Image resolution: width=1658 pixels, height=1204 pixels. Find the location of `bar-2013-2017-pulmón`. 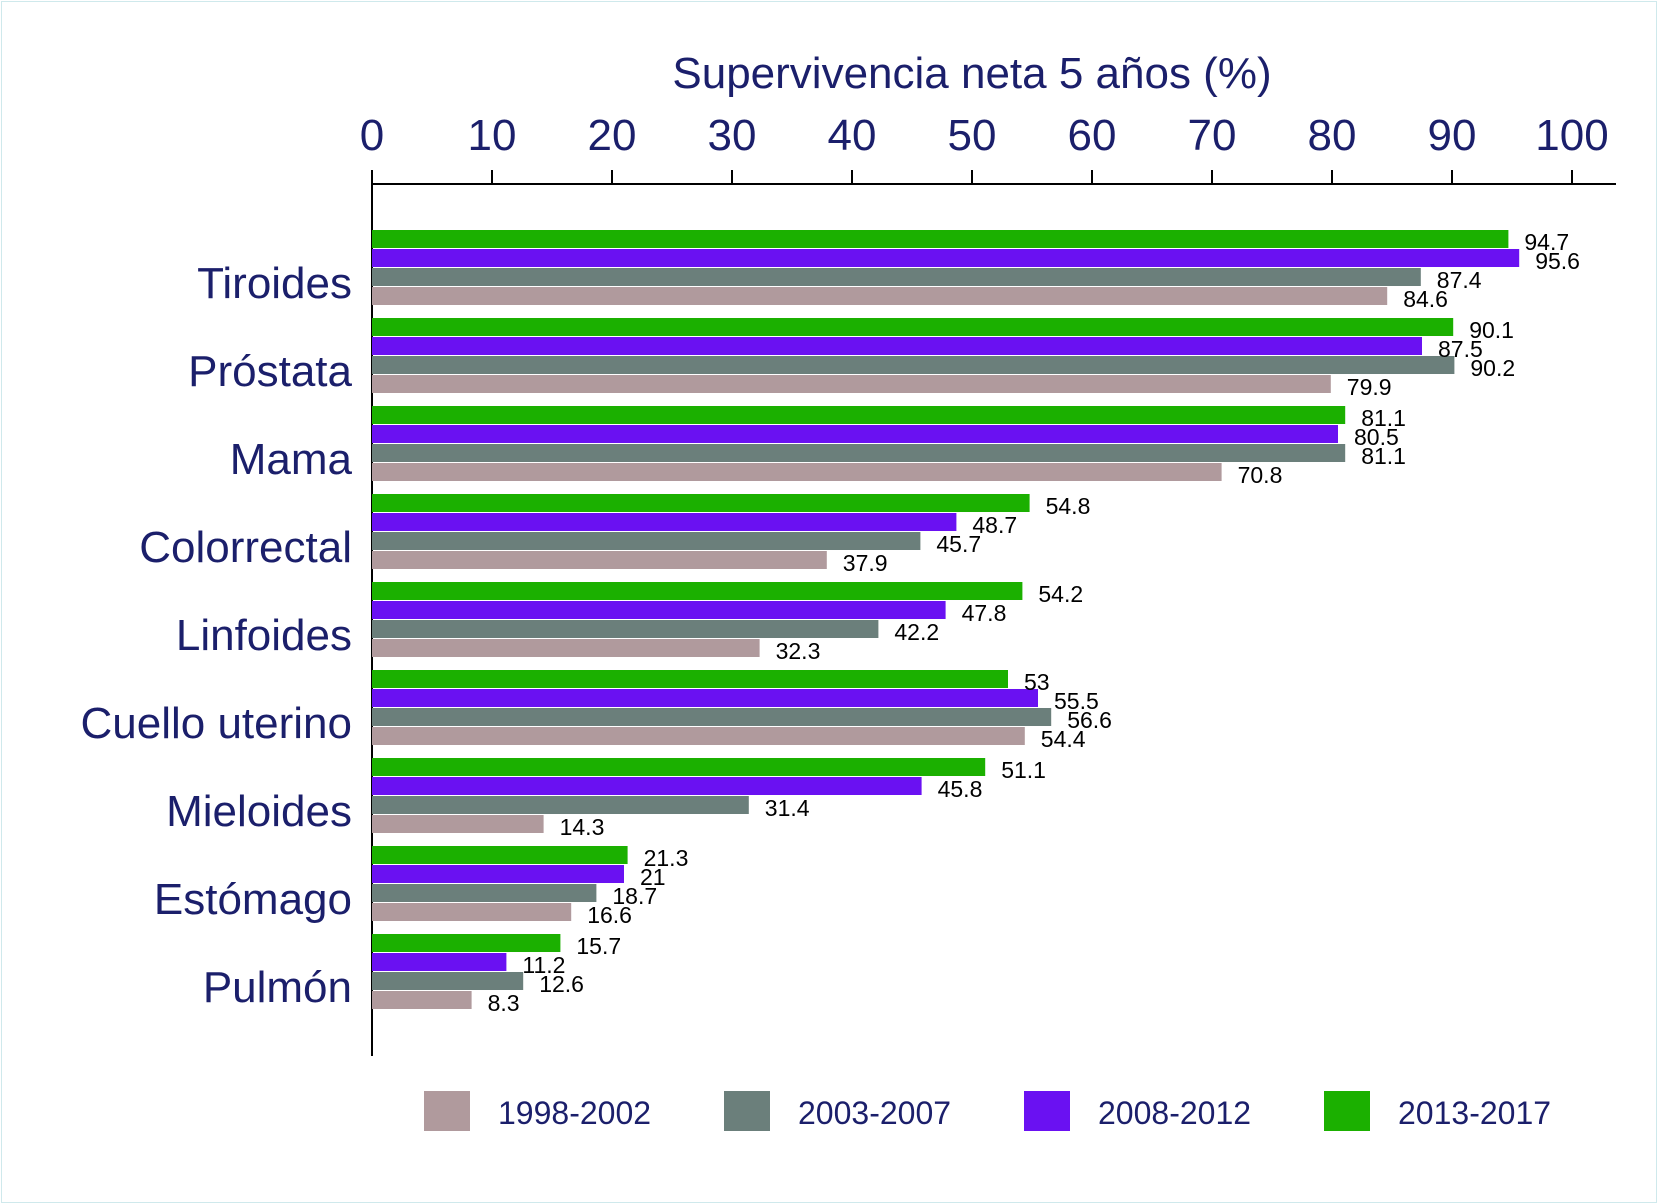

bar-2013-2017-pulmón is located at coordinates (466, 943).